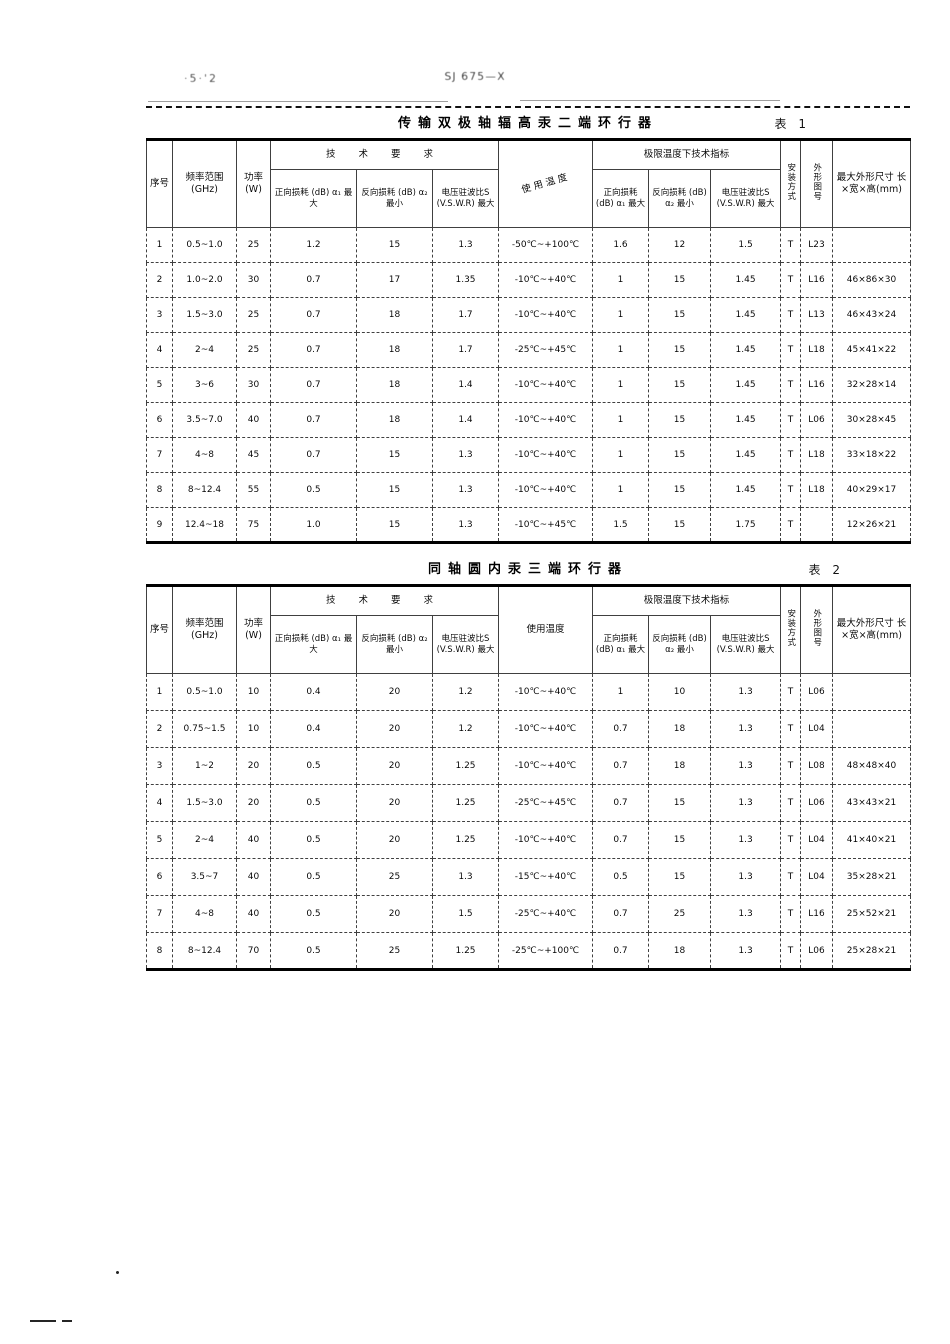 This screenshot has width=950, height=1344. I want to click on cell: 3~6, so click(204, 385).